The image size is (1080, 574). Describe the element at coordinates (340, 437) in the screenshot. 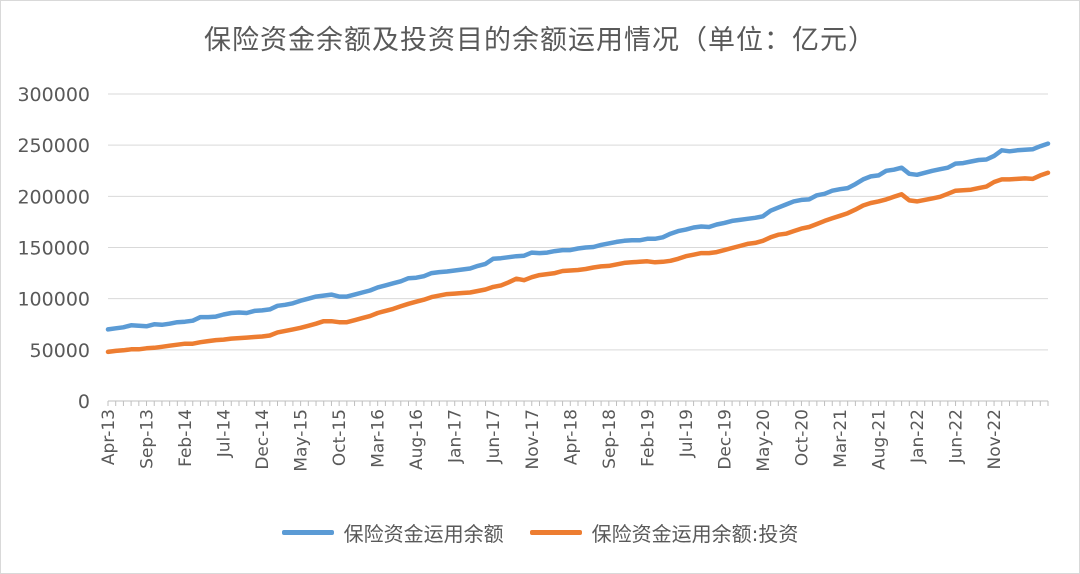

I see `x-tick-label: Oct-15` at that location.